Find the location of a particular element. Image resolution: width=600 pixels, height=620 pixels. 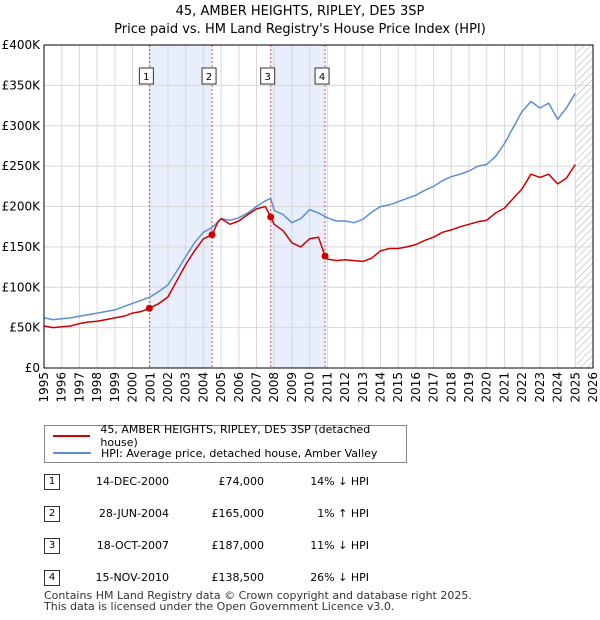

x-tick-label: 2007 is located at coordinates (257, 387).